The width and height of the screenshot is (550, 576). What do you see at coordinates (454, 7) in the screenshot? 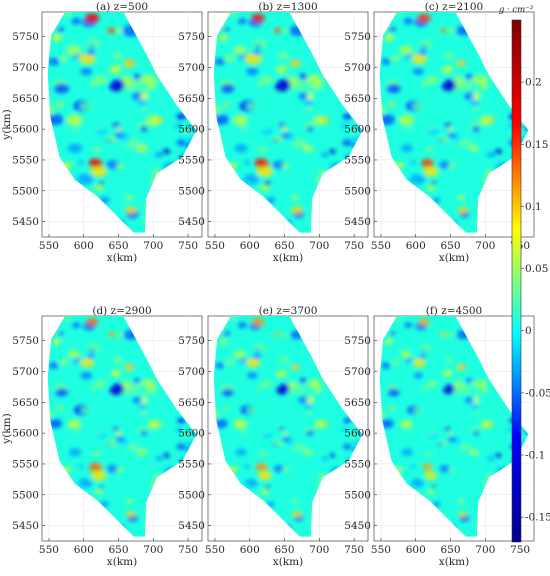
I see `panel-title: (c) z=2100` at bounding box center [454, 7].